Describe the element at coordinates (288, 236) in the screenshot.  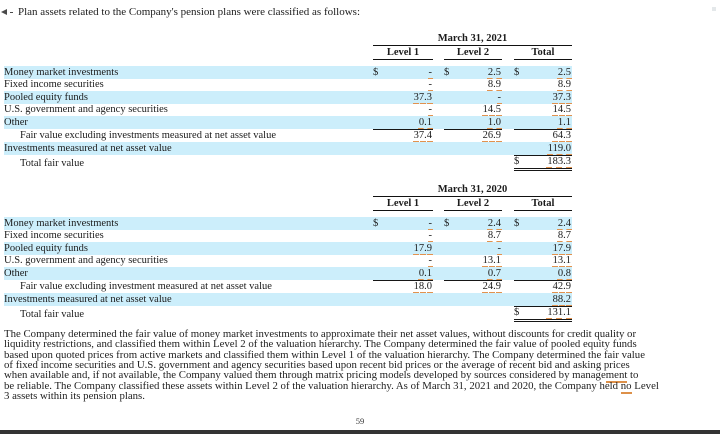
I see `table-row: Fixed income securities - 8.7 8.7` at that location.